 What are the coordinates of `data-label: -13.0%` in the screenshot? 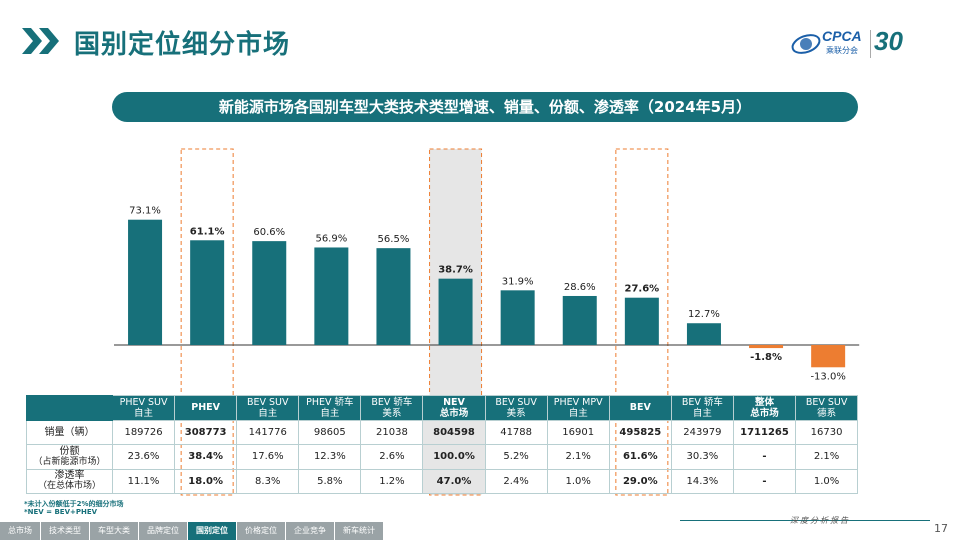 It's located at (827, 376).